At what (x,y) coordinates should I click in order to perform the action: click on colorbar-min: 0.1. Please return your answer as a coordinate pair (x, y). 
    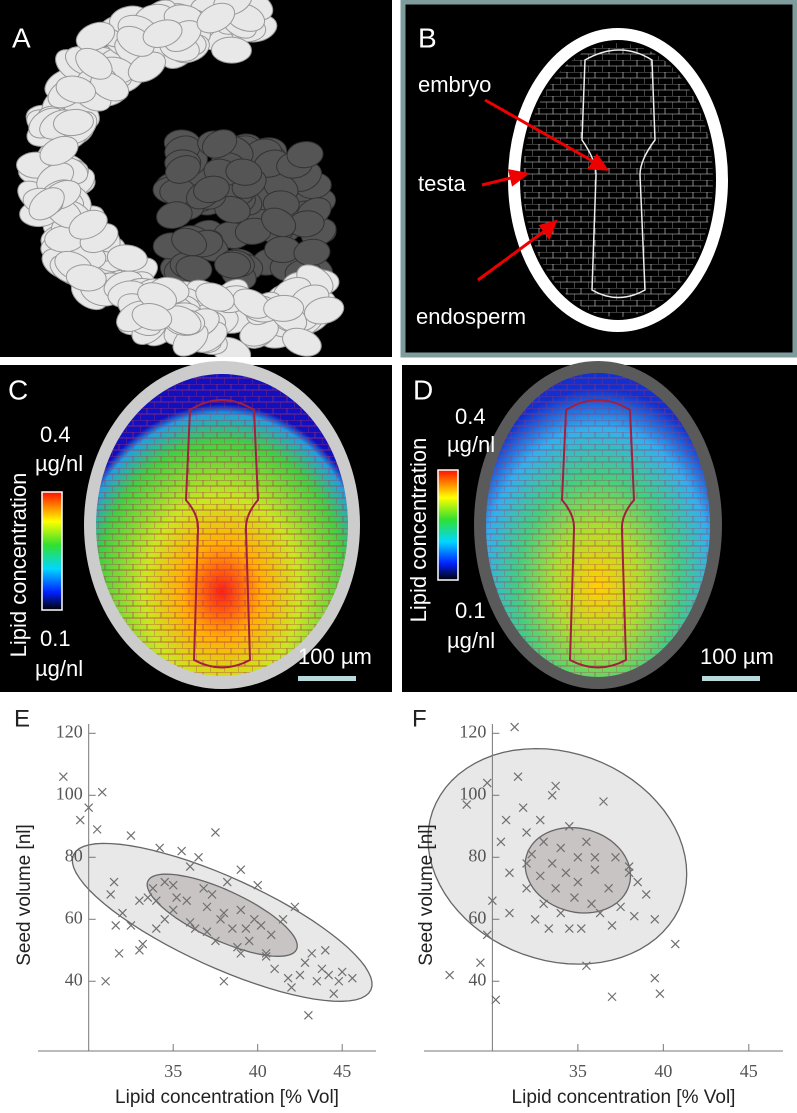
    Looking at the image, I should click on (55, 638).